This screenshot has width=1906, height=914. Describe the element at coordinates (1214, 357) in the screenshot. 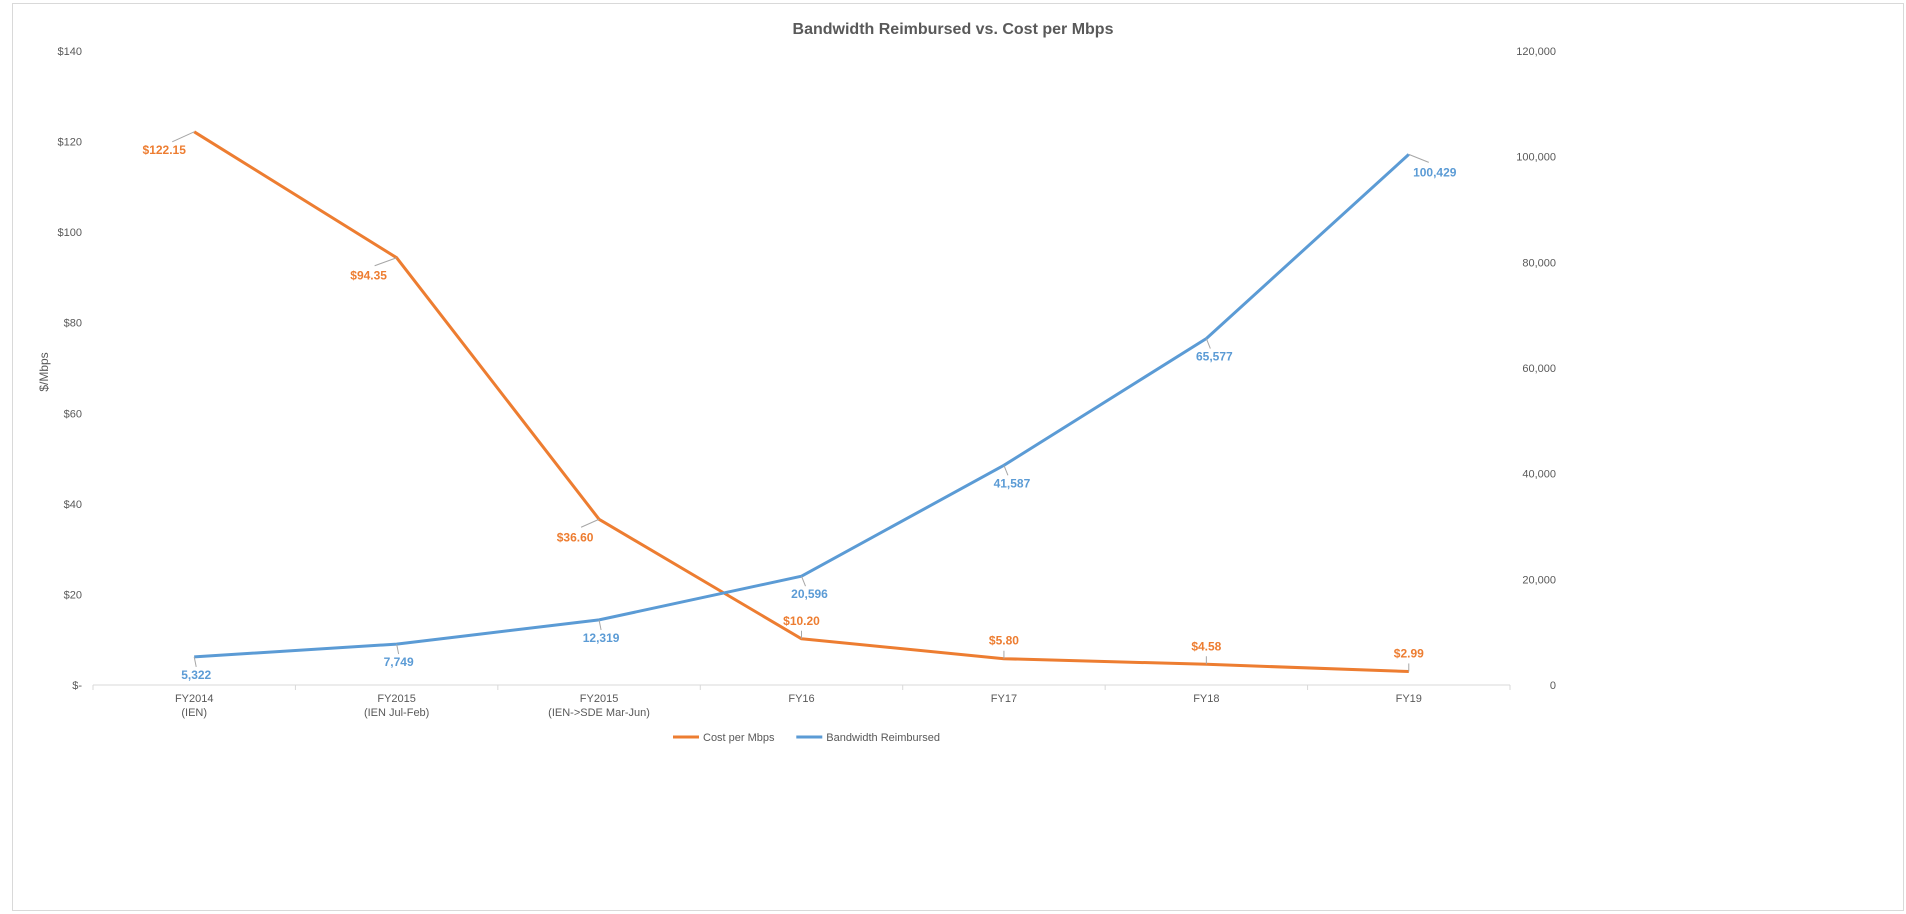

I see `data-label: 65,577` at that location.